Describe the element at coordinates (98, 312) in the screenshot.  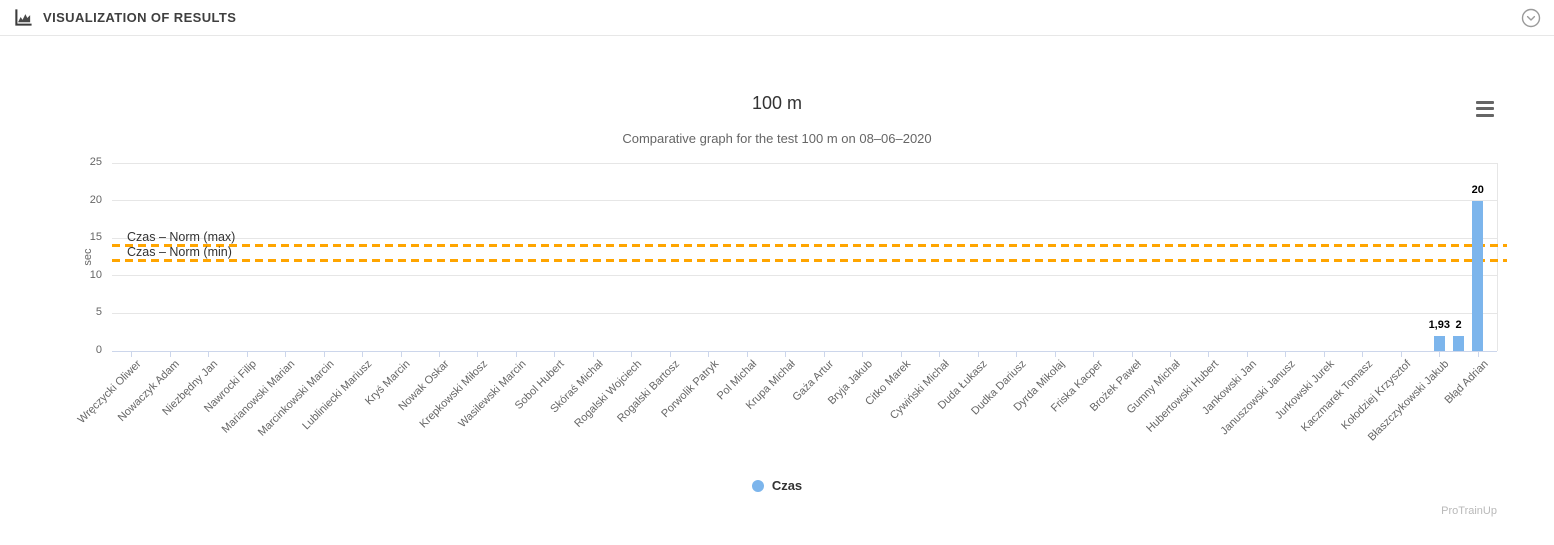
I see `y-axis-tick-label: 5` at that location.